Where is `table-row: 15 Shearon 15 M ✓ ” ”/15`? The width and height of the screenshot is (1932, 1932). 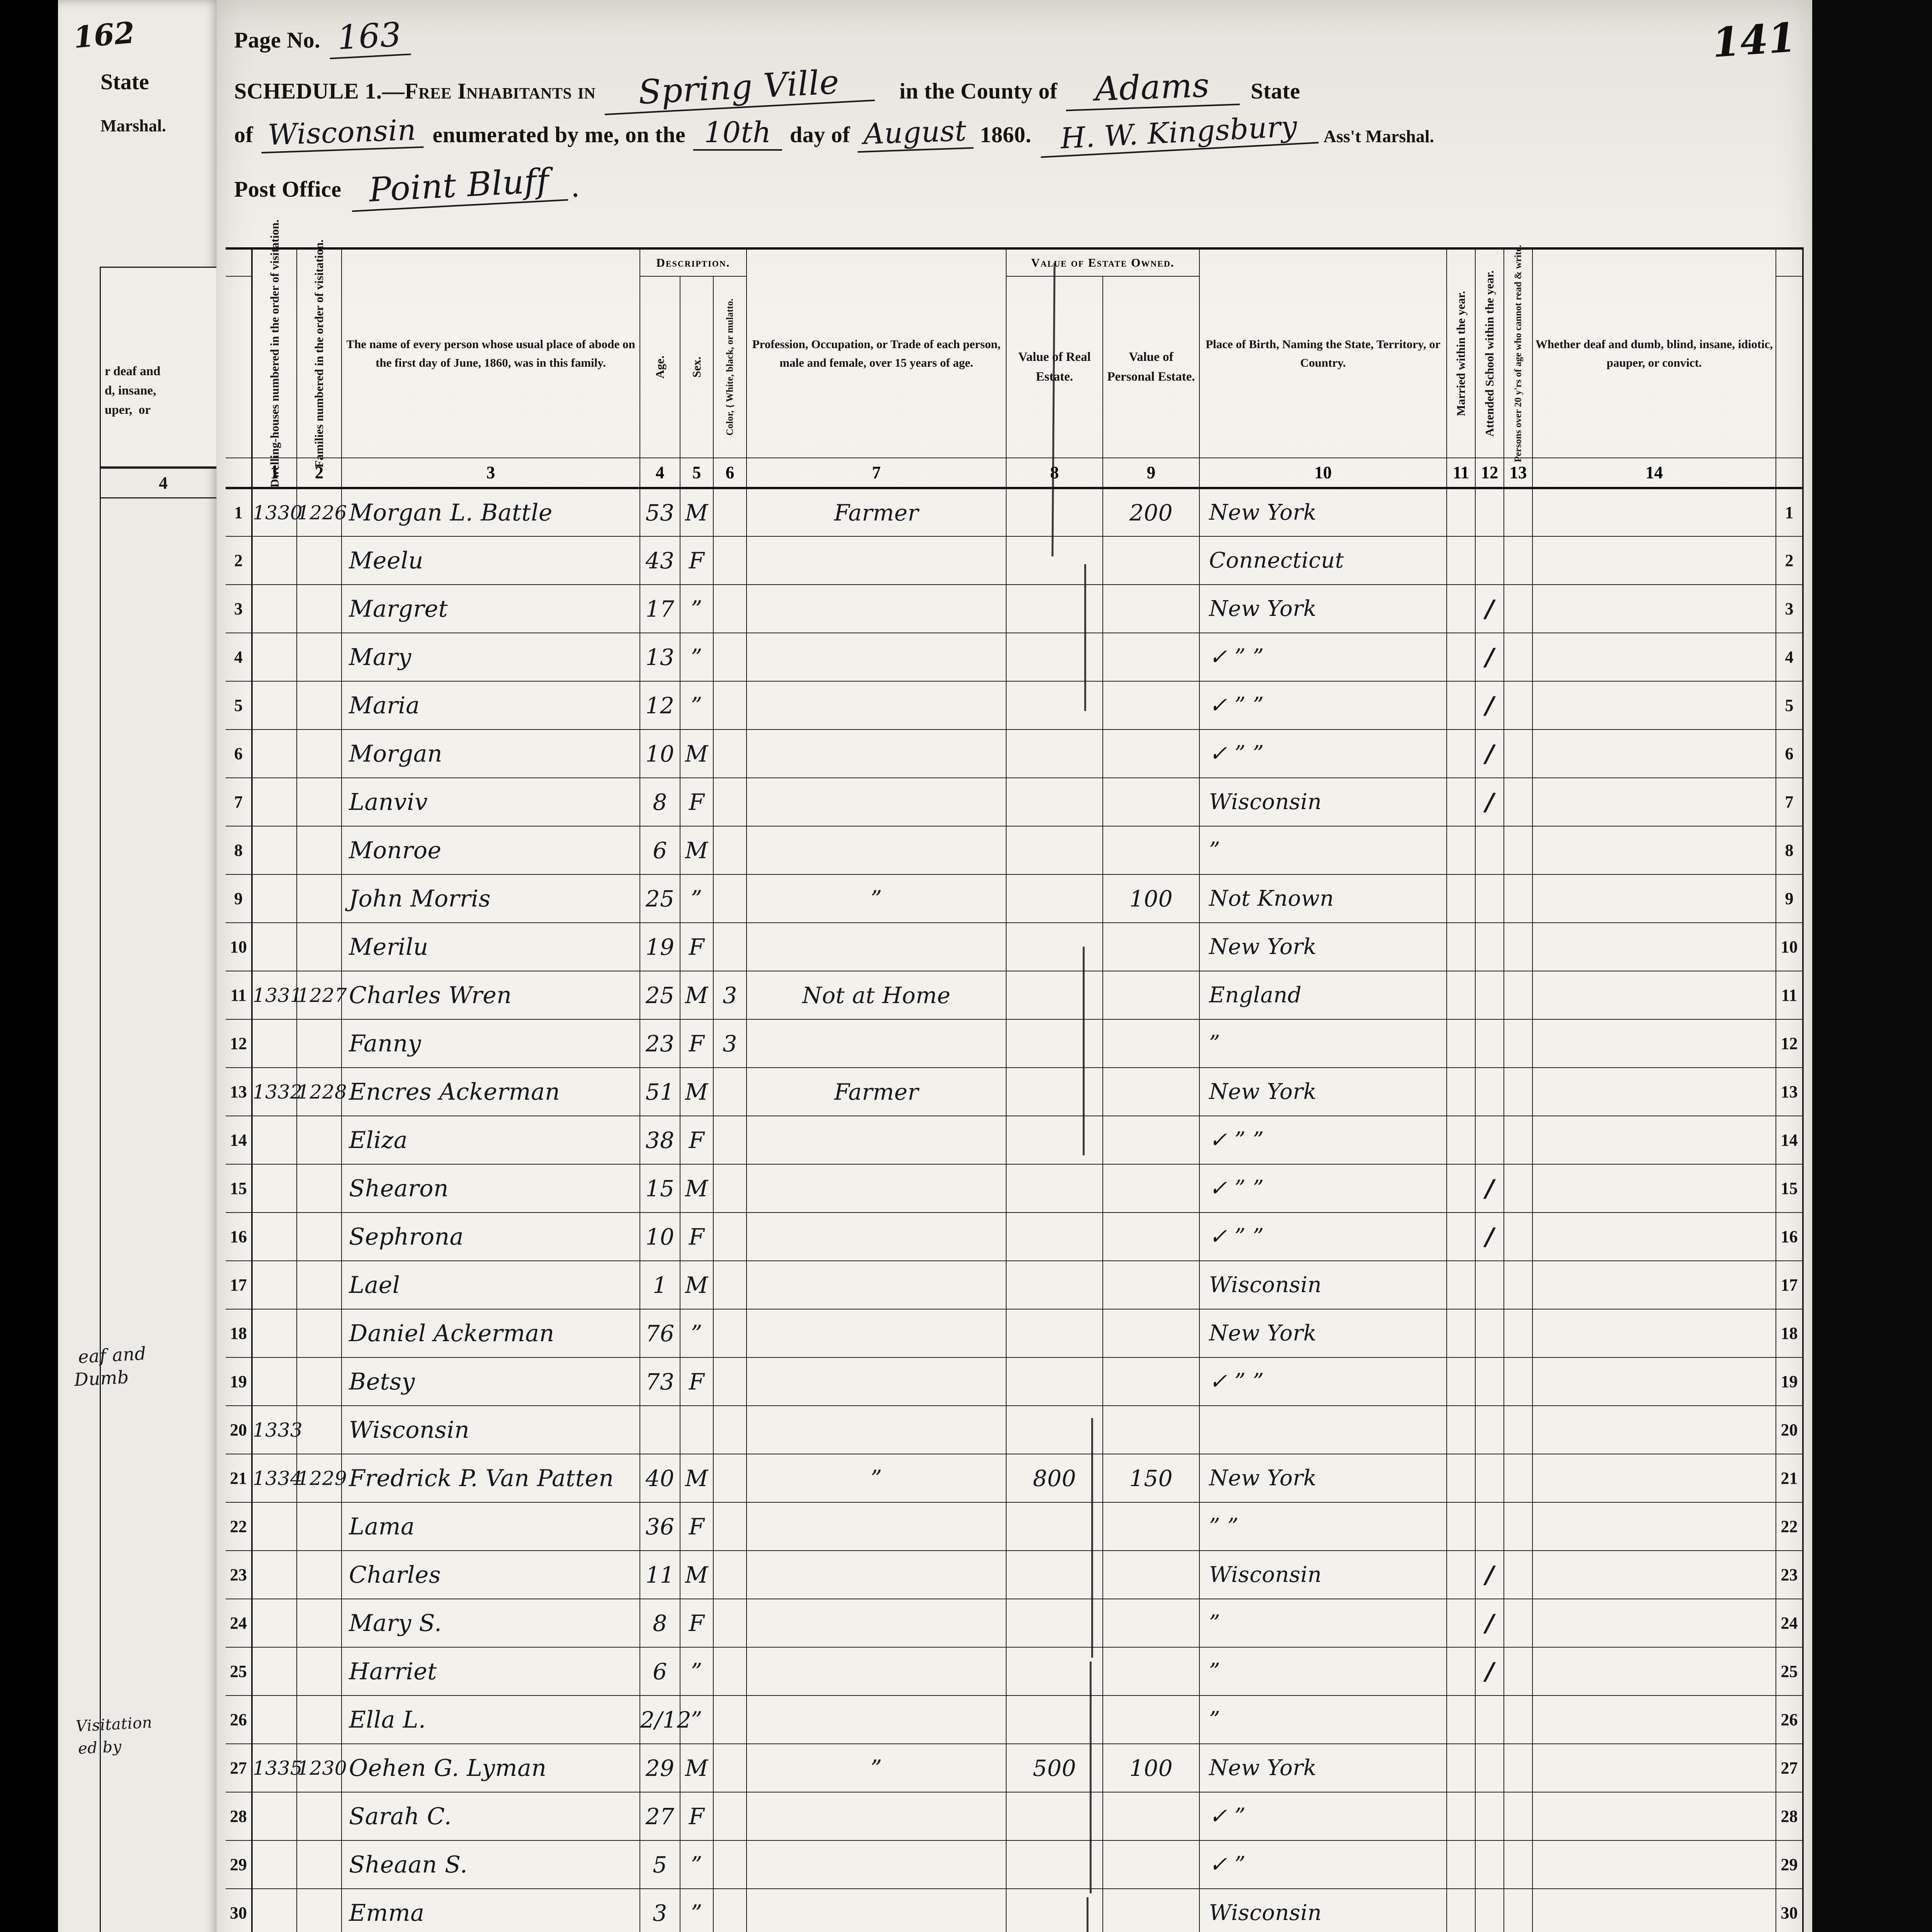 table-row: 15 Shearon 15 M ✓ ” ”/15 is located at coordinates (1015, 1189).